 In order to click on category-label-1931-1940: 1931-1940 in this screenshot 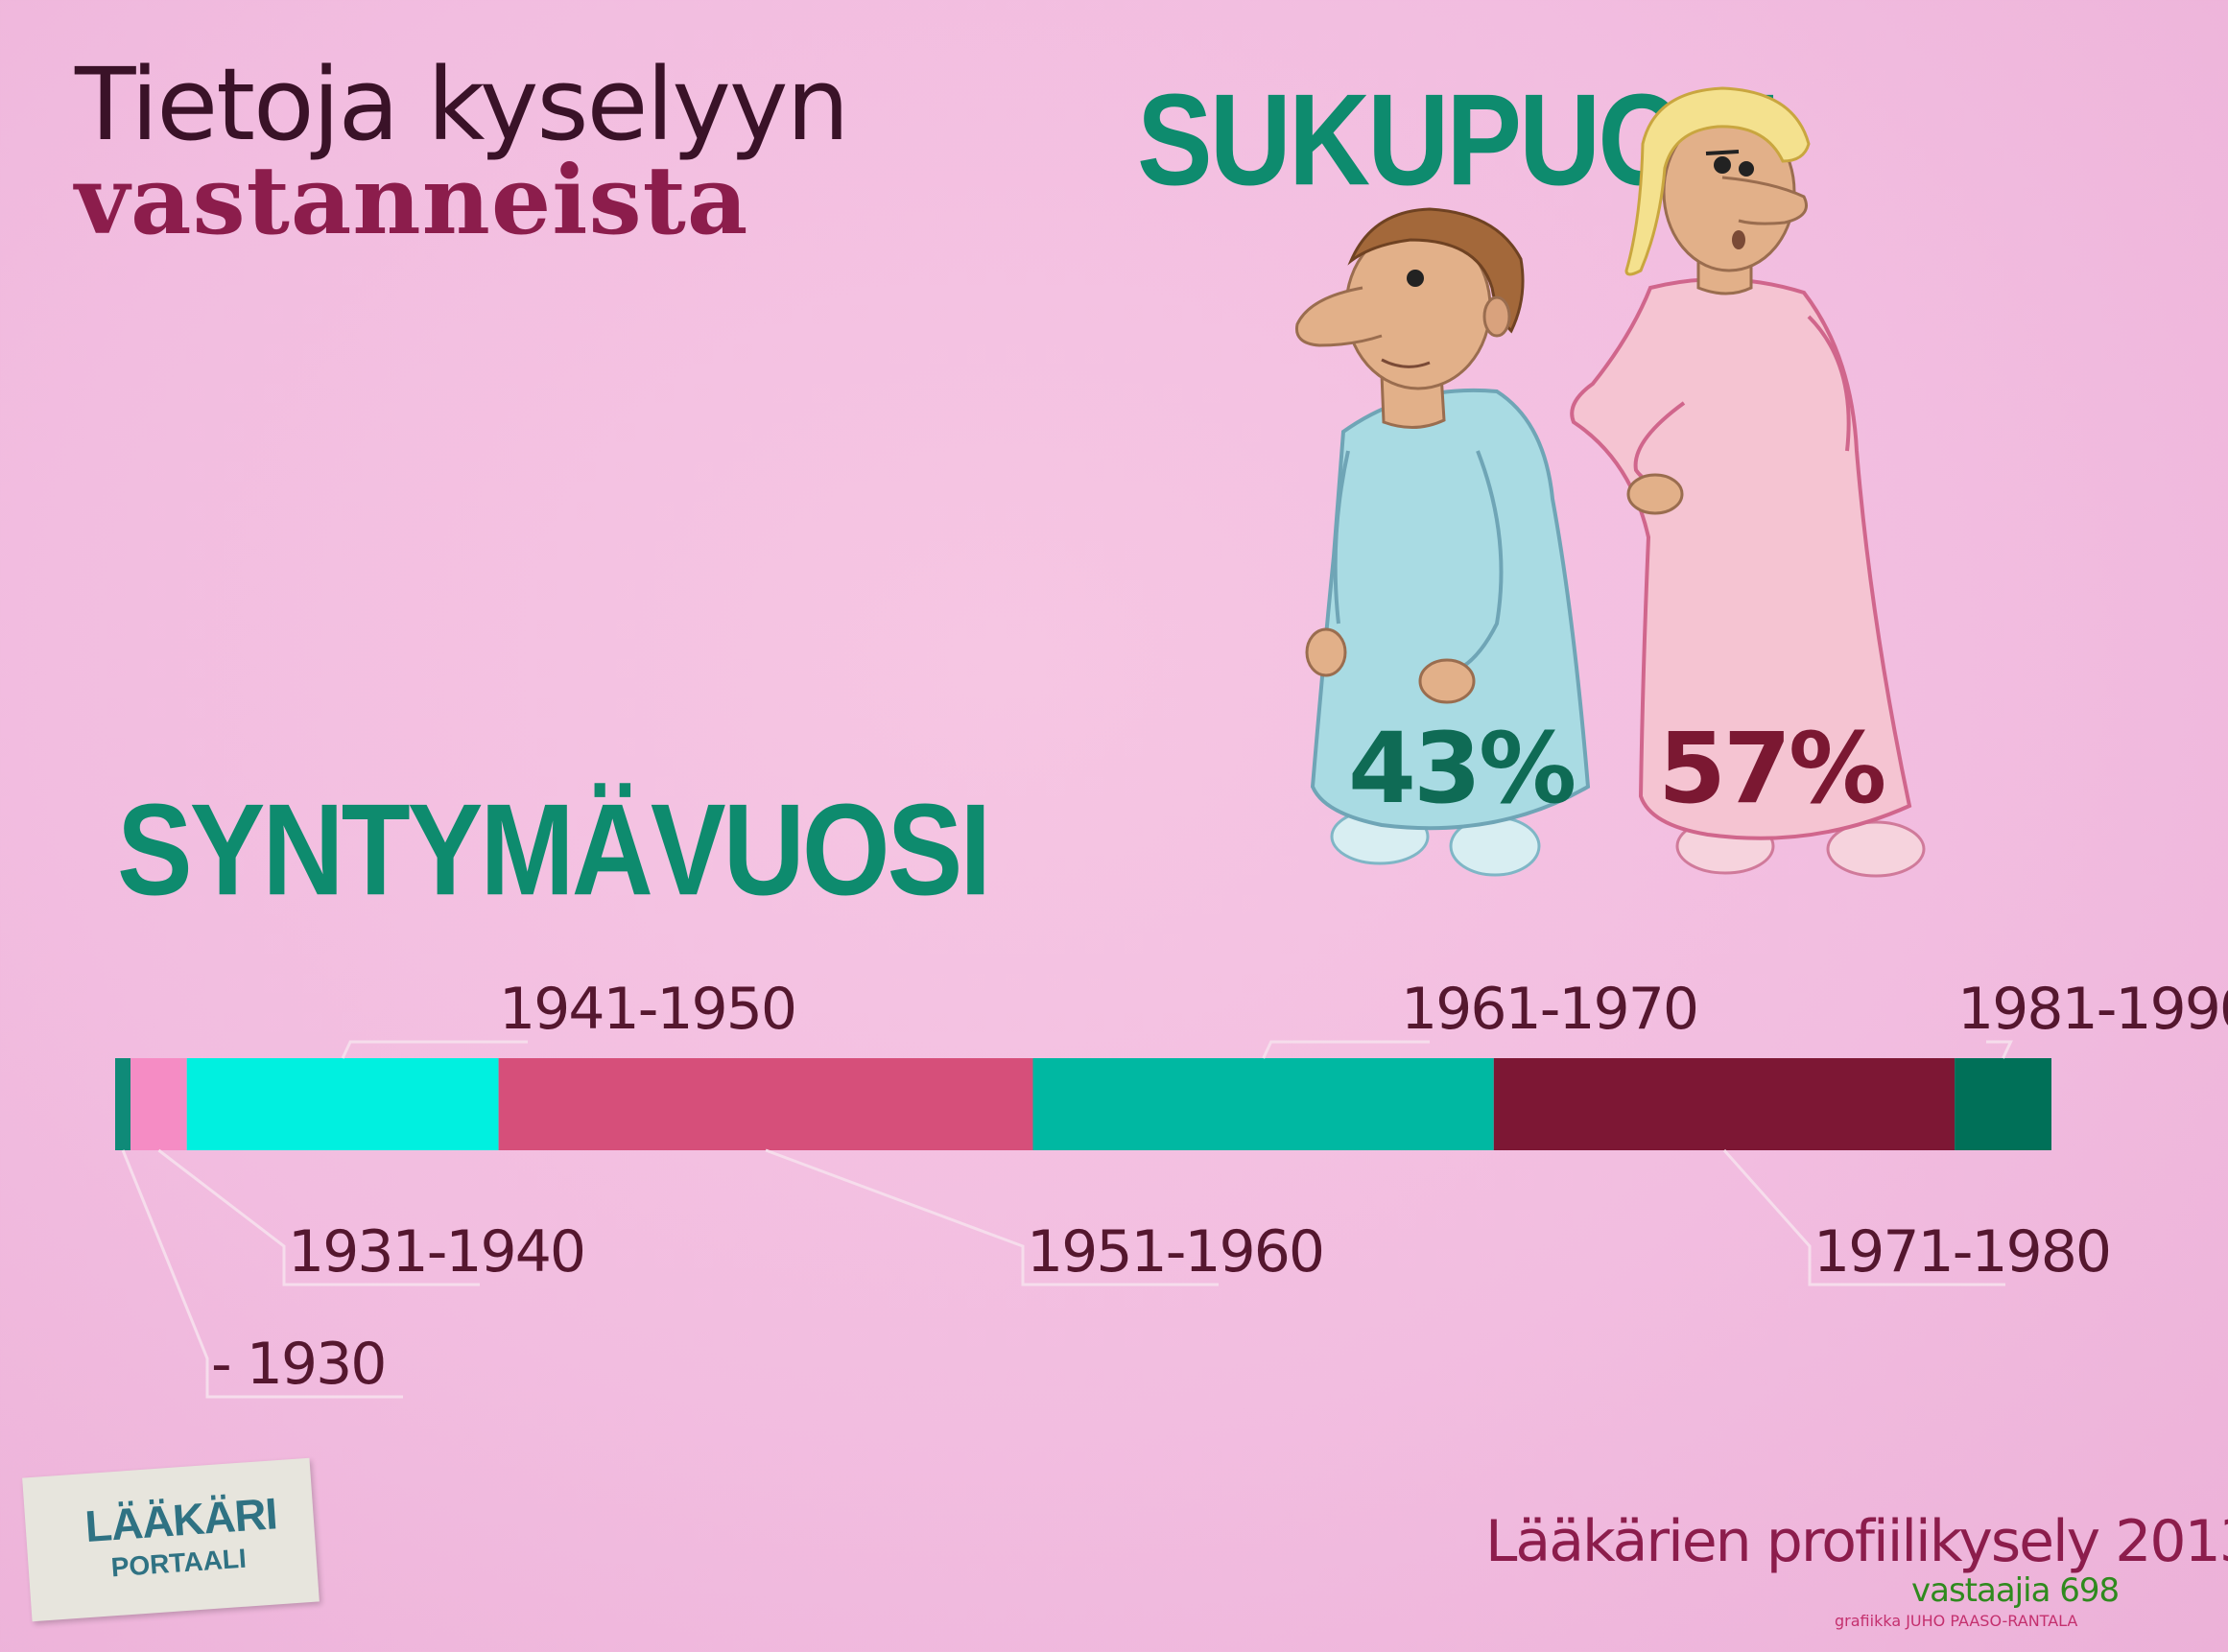, I will do `click(436, 1252)`.